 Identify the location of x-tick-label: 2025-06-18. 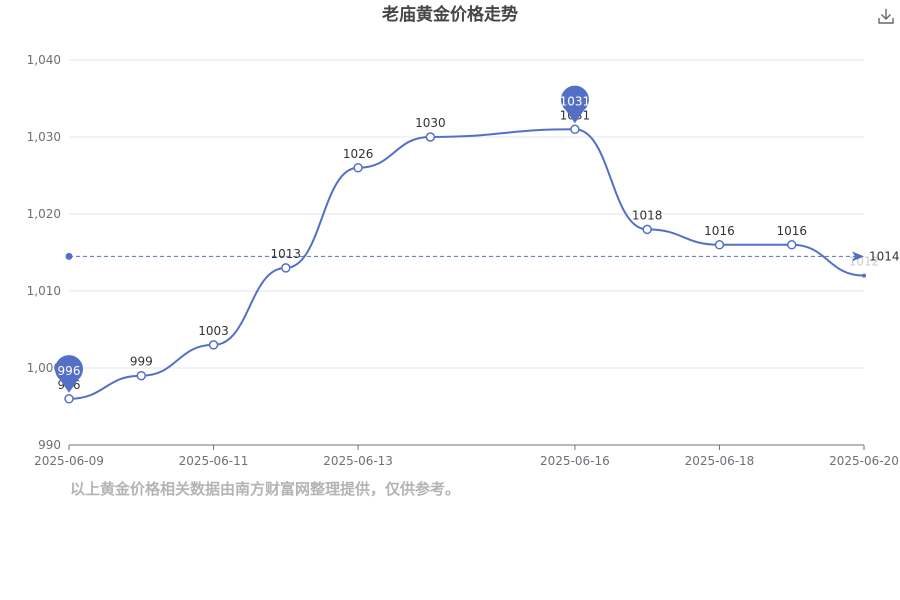
(720, 461).